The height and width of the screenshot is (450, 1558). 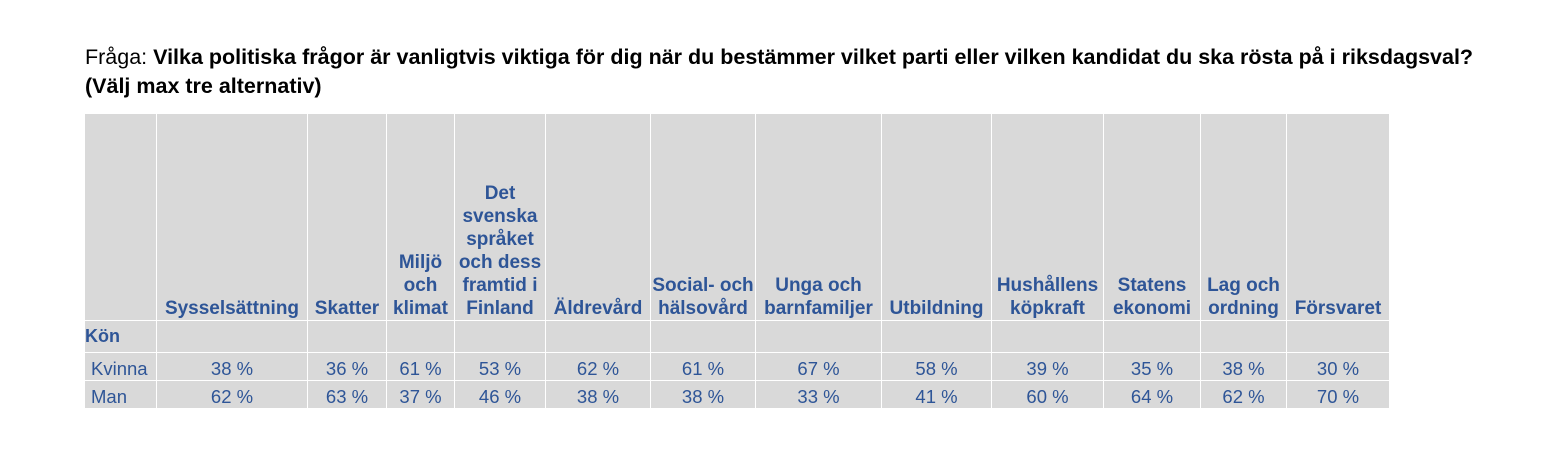 What do you see at coordinates (598, 308) in the screenshot?
I see `column-header-label: Äldrevård` at bounding box center [598, 308].